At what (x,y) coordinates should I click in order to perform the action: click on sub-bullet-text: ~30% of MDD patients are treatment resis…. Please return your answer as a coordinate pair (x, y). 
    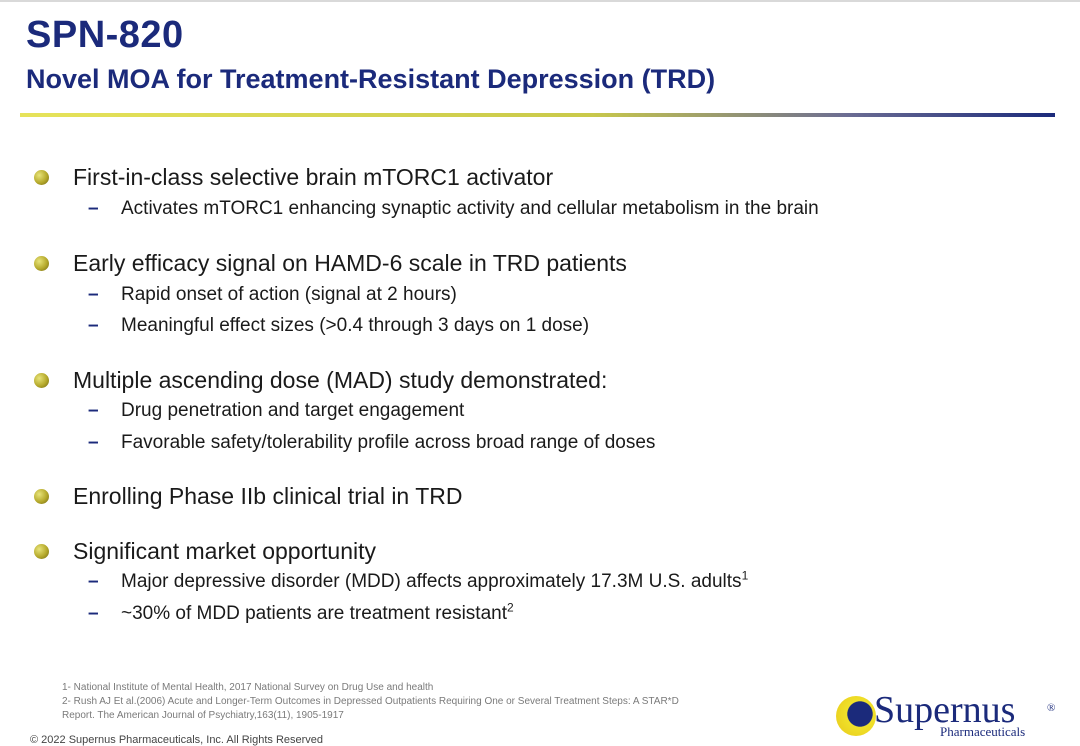
    Looking at the image, I should click on (317, 612).